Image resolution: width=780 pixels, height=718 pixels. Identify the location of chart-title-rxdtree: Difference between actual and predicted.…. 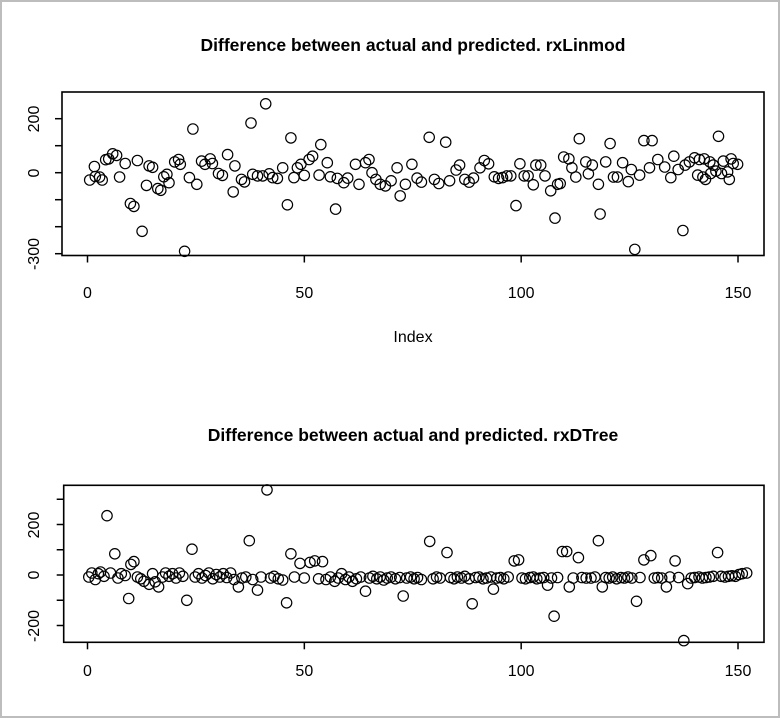
(413, 435).